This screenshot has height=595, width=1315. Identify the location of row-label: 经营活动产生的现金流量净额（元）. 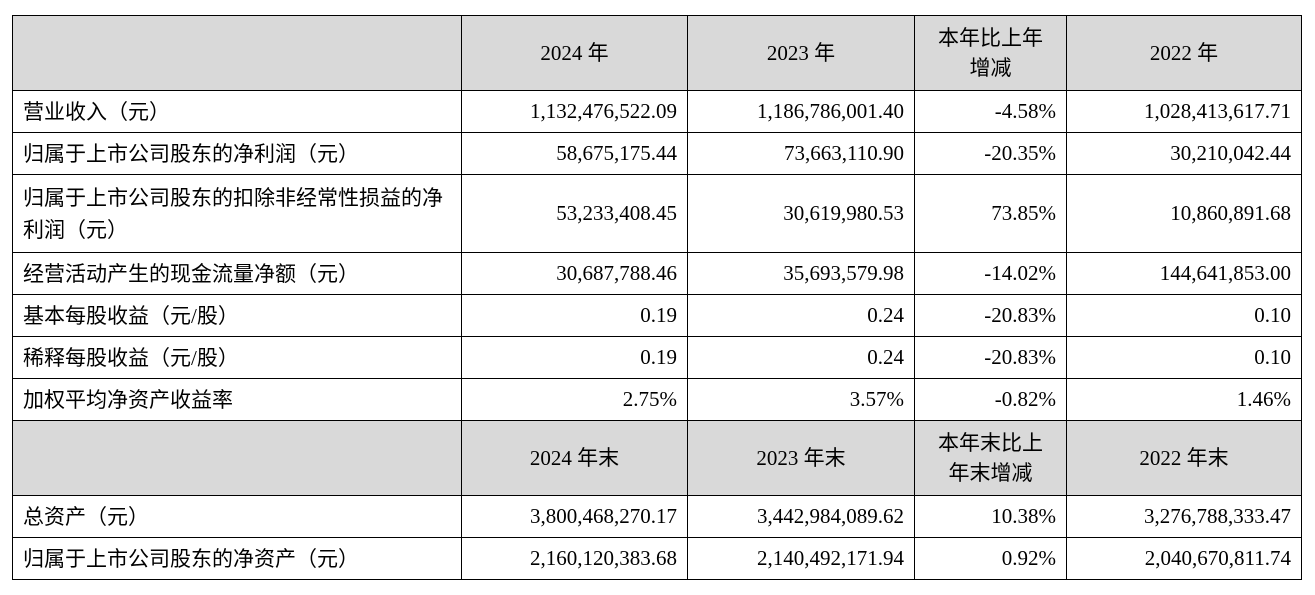
(237, 273).